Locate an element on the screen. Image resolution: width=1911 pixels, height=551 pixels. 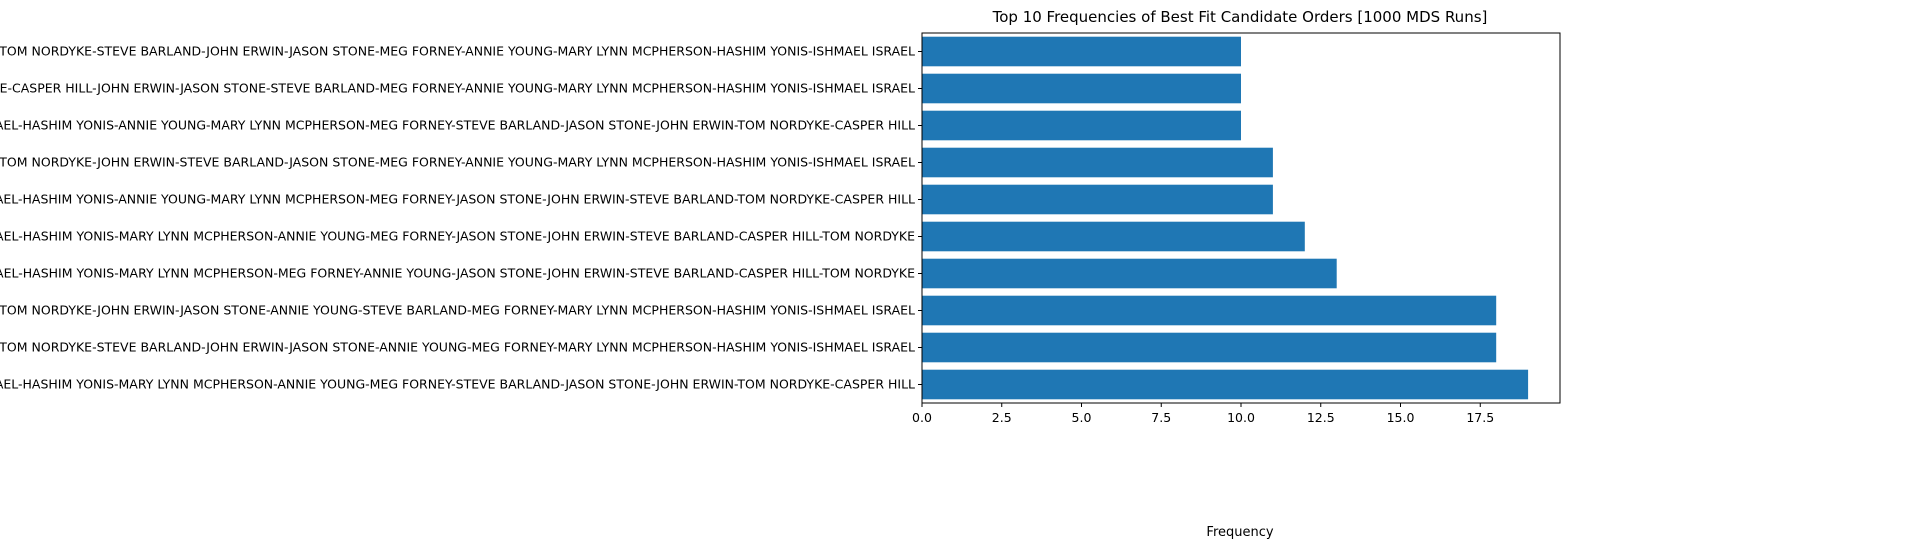
x-tick-label: 7.5 is located at coordinates (1161, 417).